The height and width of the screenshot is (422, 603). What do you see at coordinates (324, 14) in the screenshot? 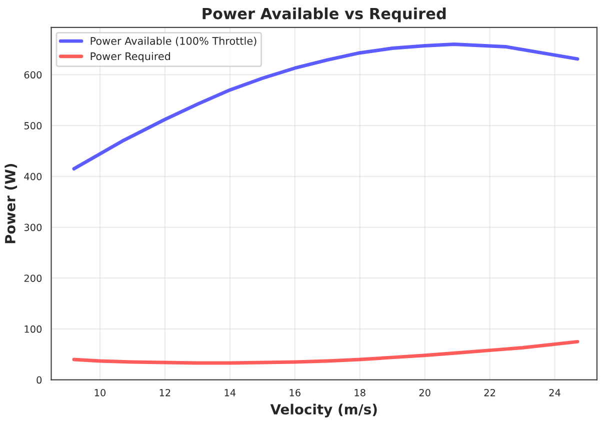
I see `chart-title: Power Available vs Required` at bounding box center [324, 14].